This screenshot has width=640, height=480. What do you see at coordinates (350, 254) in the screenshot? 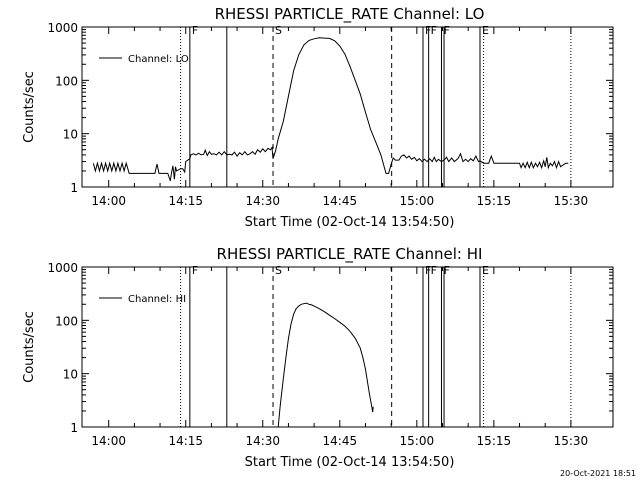
I see `chart-title: RHESSI PARTICLE_RATE Channel: HI` at bounding box center [350, 254].